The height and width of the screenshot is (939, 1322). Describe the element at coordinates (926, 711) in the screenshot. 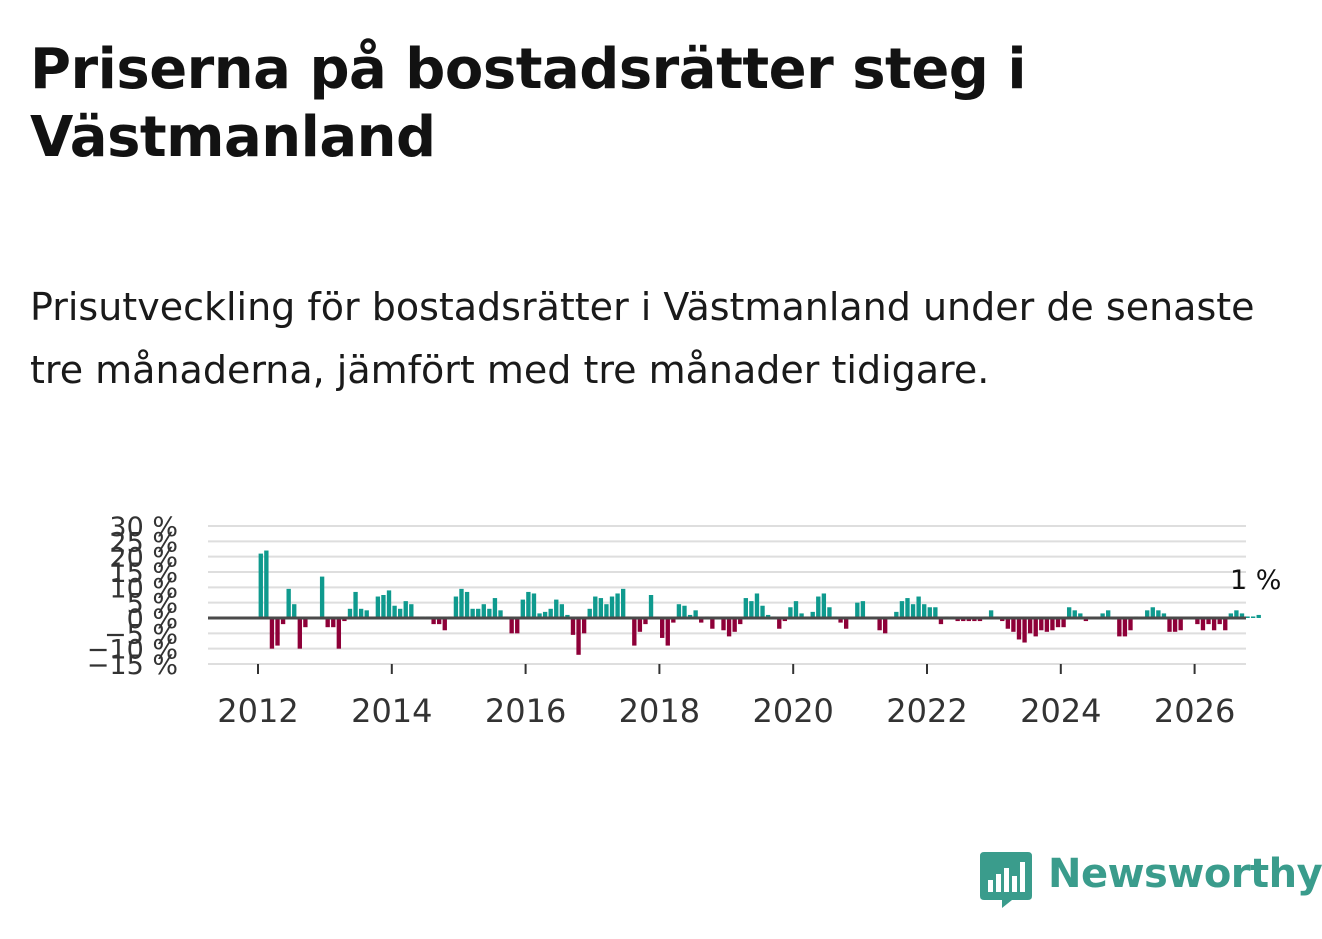

I see `x-tick-label: 2022` at that location.